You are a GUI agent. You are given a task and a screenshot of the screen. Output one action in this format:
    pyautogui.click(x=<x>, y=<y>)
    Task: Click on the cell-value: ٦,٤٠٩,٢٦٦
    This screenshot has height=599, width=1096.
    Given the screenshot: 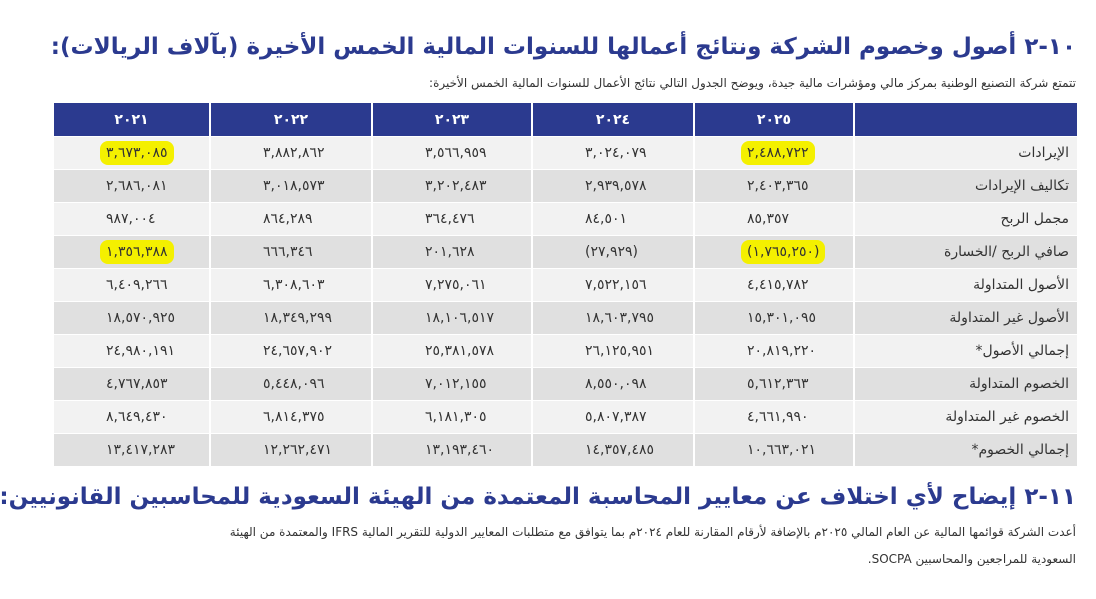 What is the action you would take?
    pyautogui.click(x=130, y=285)
    